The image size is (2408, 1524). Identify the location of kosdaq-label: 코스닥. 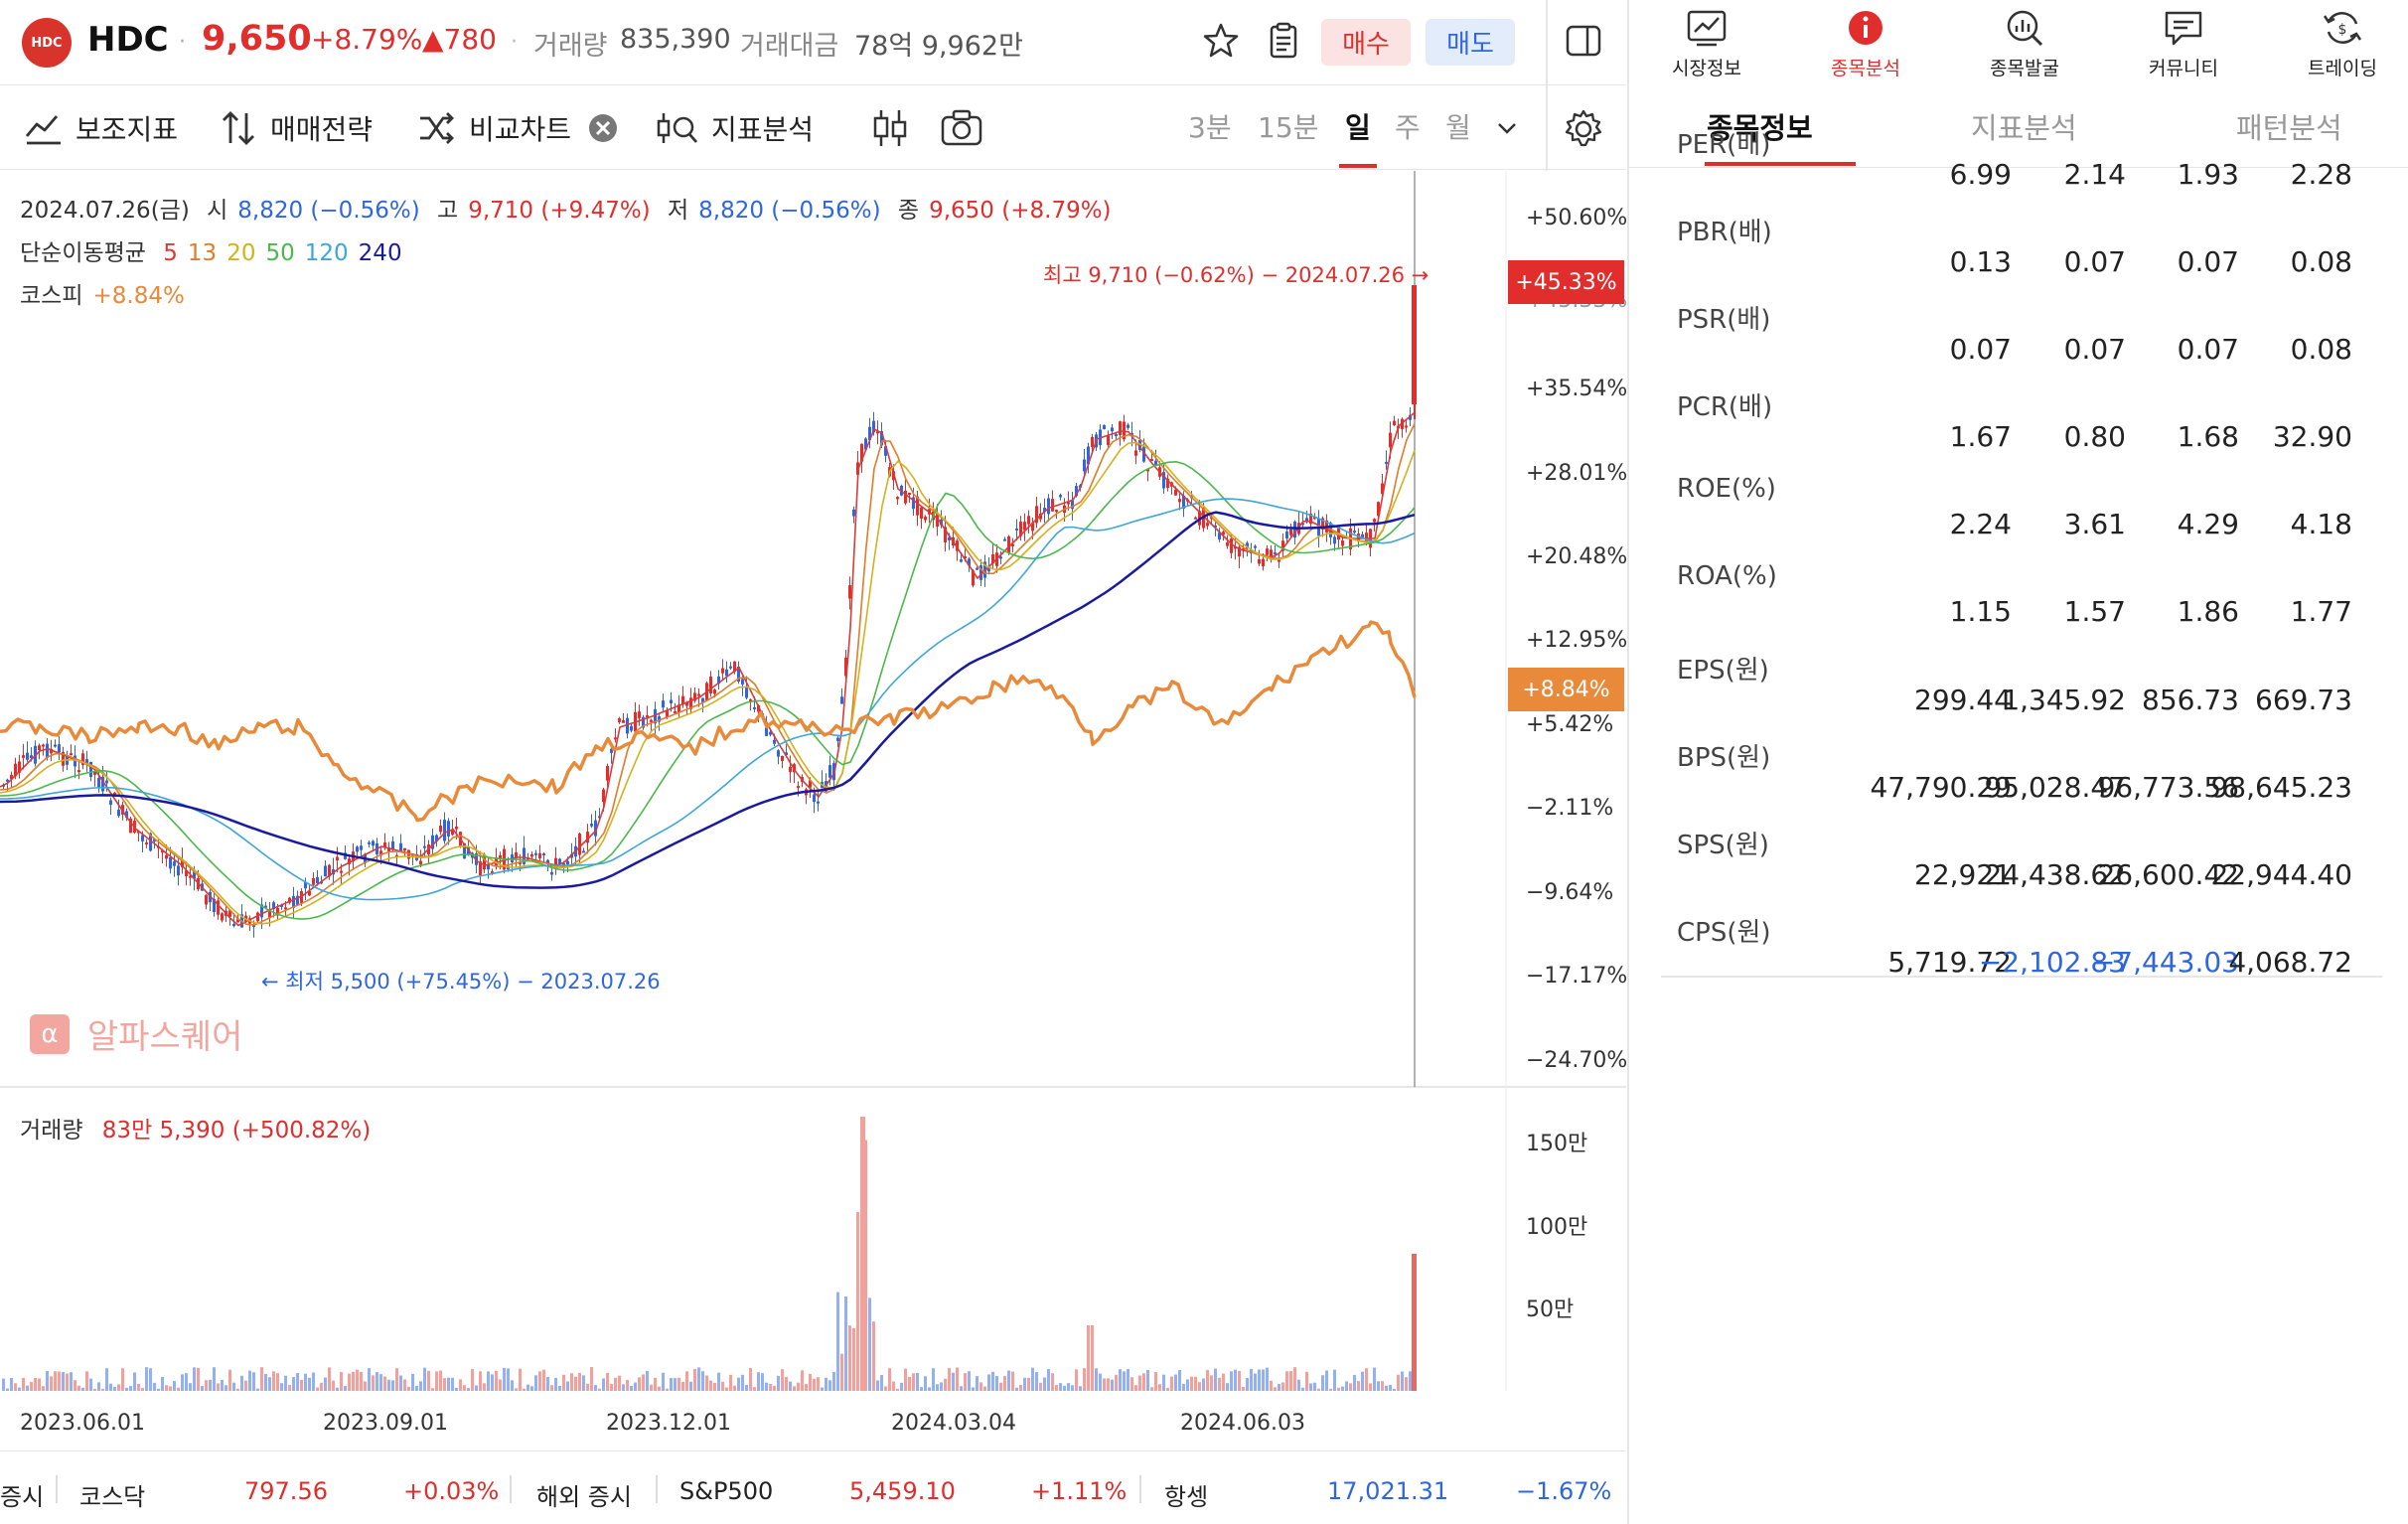
(112, 1497).